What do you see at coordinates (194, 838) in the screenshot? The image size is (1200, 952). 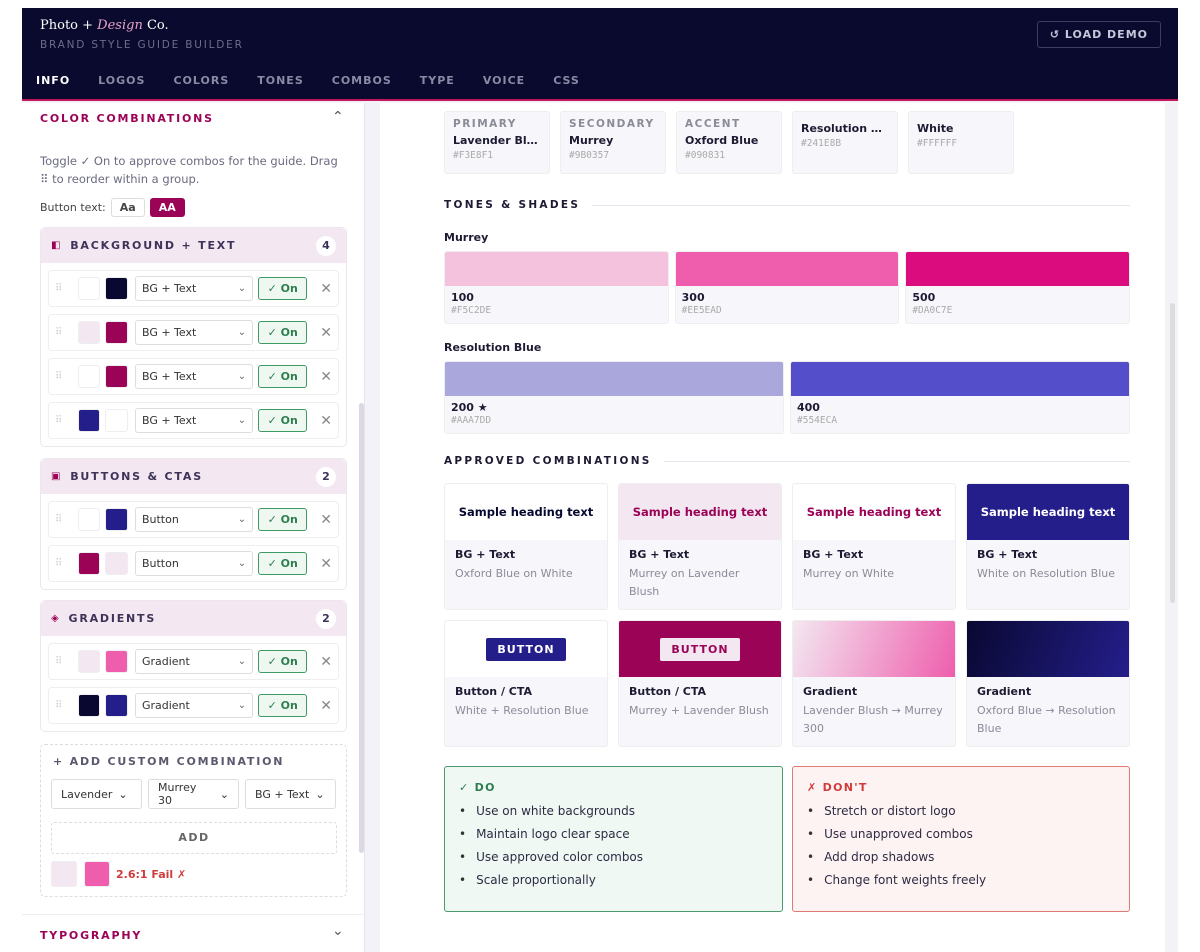 I see `add-button: ADD` at bounding box center [194, 838].